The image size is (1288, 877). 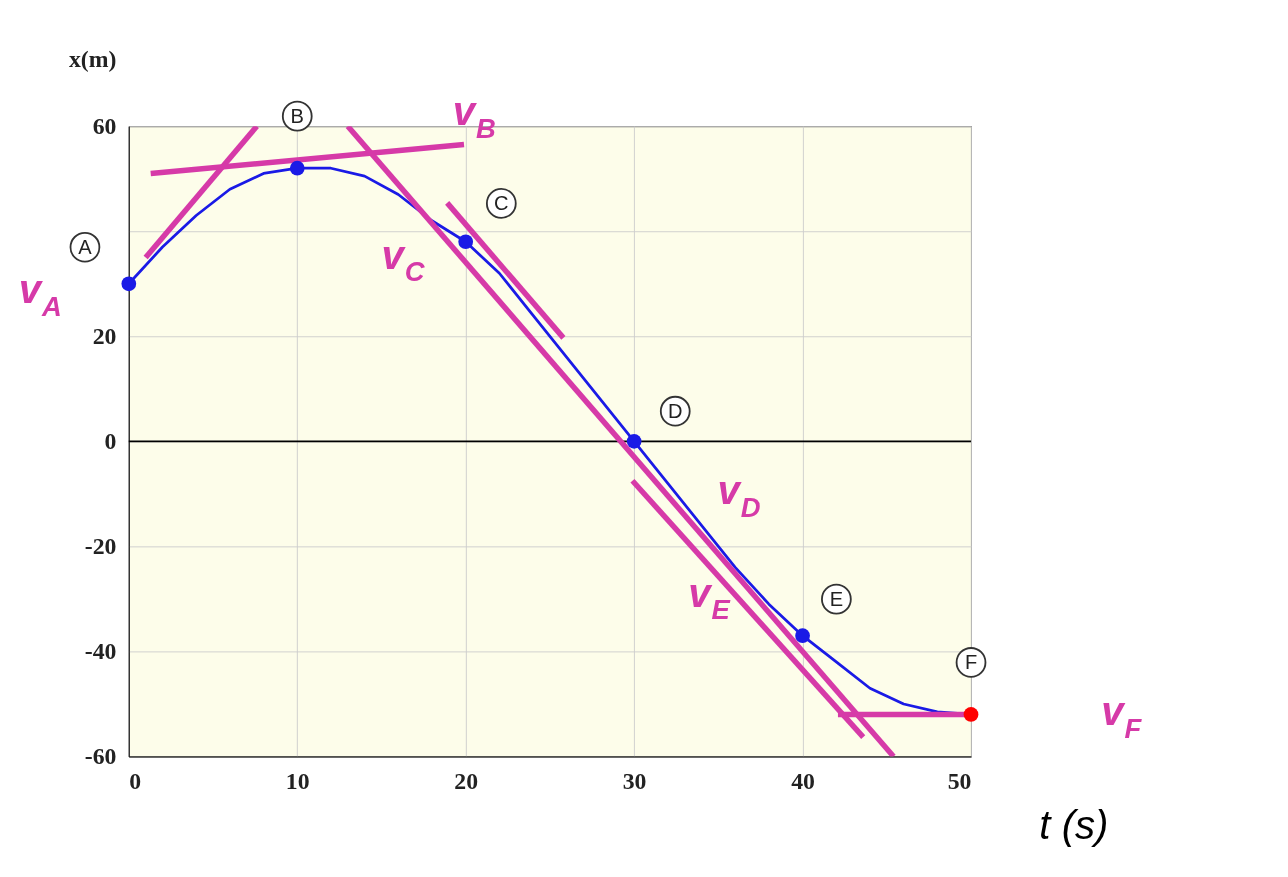 I want to click on y-tick-label: -60, so click(x=100, y=756).